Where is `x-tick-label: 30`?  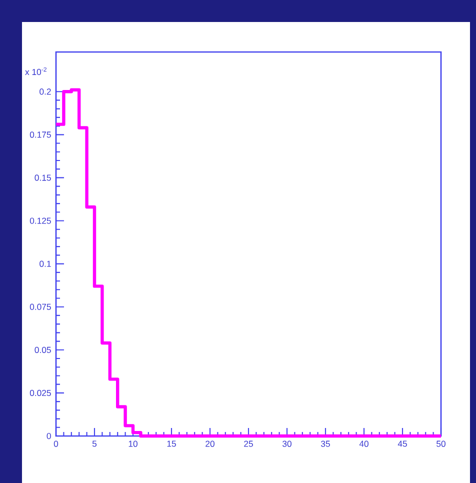 x-tick-label: 30 is located at coordinates (287, 443).